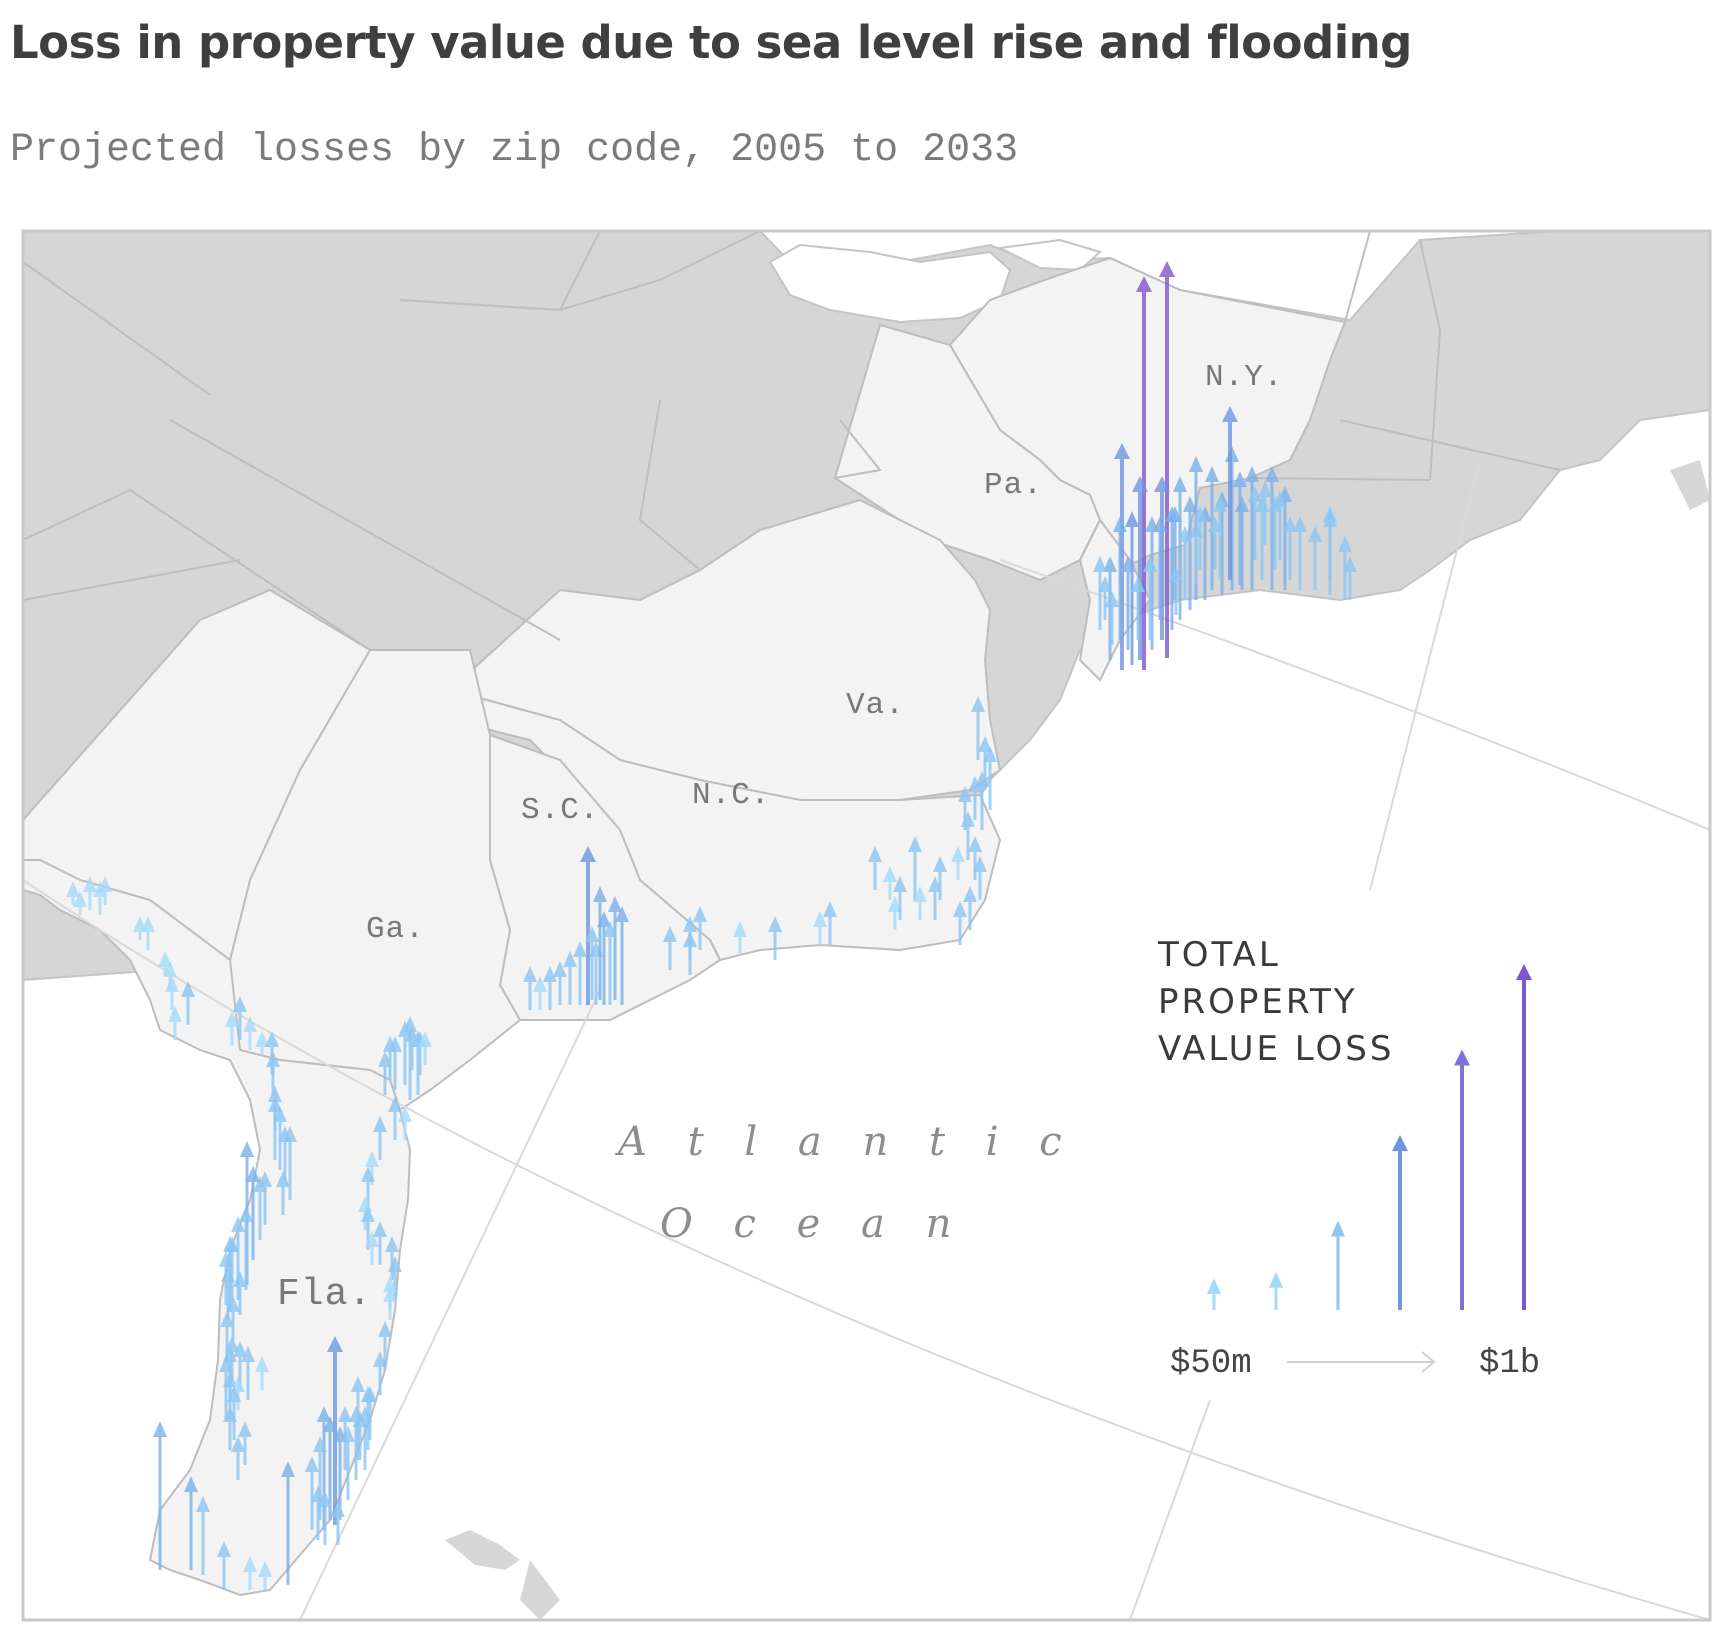 This screenshot has width=1725, height=1640. What do you see at coordinates (1244, 377) in the screenshot?
I see `state-label-ny: N.Y.` at bounding box center [1244, 377].